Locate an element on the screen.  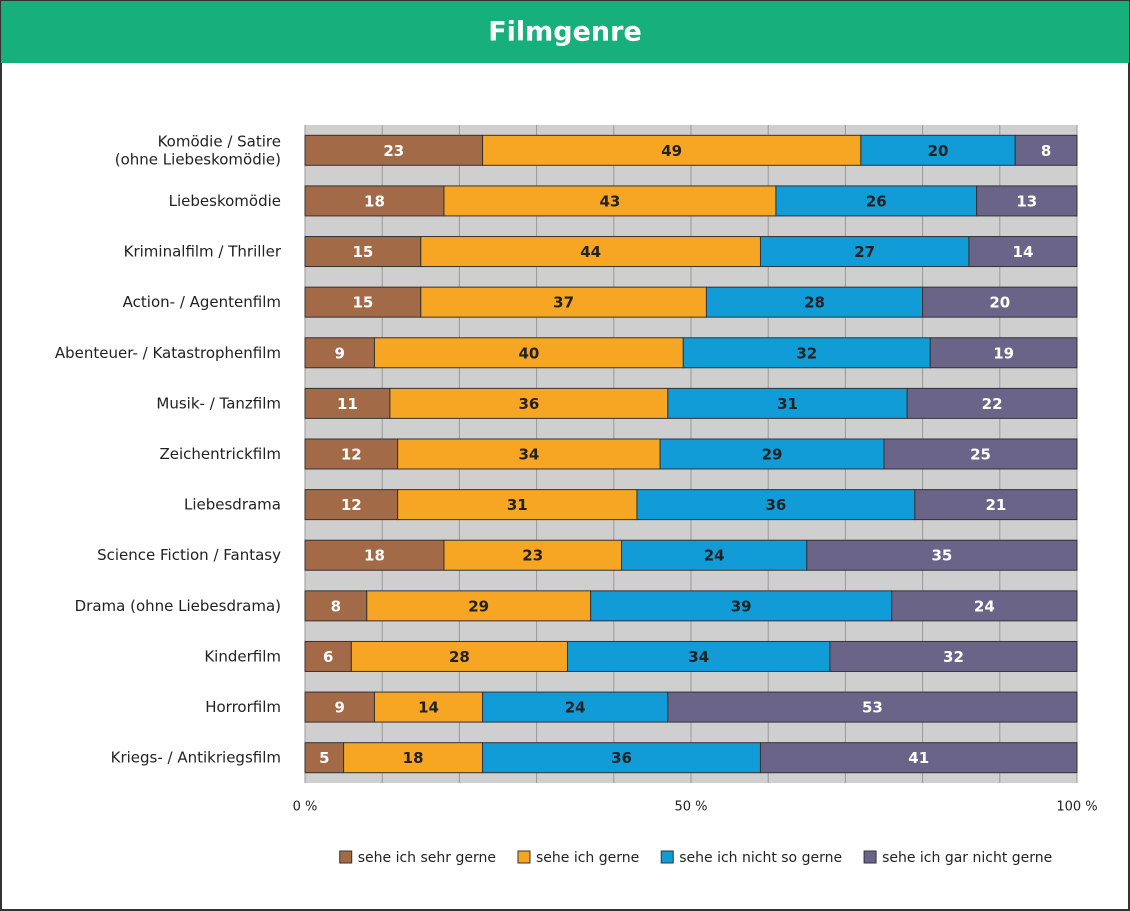
data-label: 15 is located at coordinates (362, 303).